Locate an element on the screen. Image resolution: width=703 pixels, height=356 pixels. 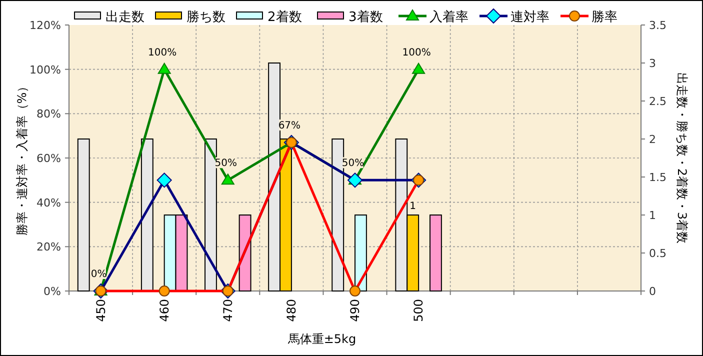
legend-label: 3着数 is located at coordinates (365, 17).